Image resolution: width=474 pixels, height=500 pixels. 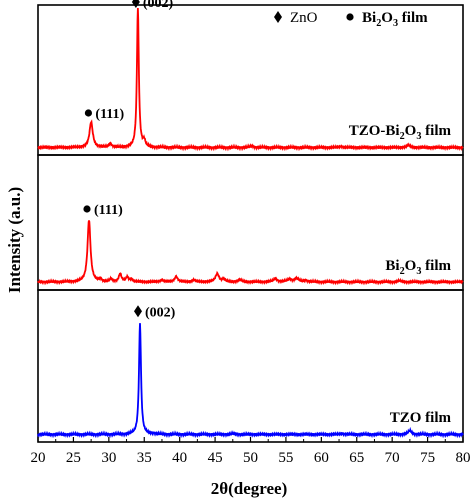 What do you see at coordinates (215, 458) in the screenshot?
I see `x-tick-label: 45` at bounding box center [215, 458].